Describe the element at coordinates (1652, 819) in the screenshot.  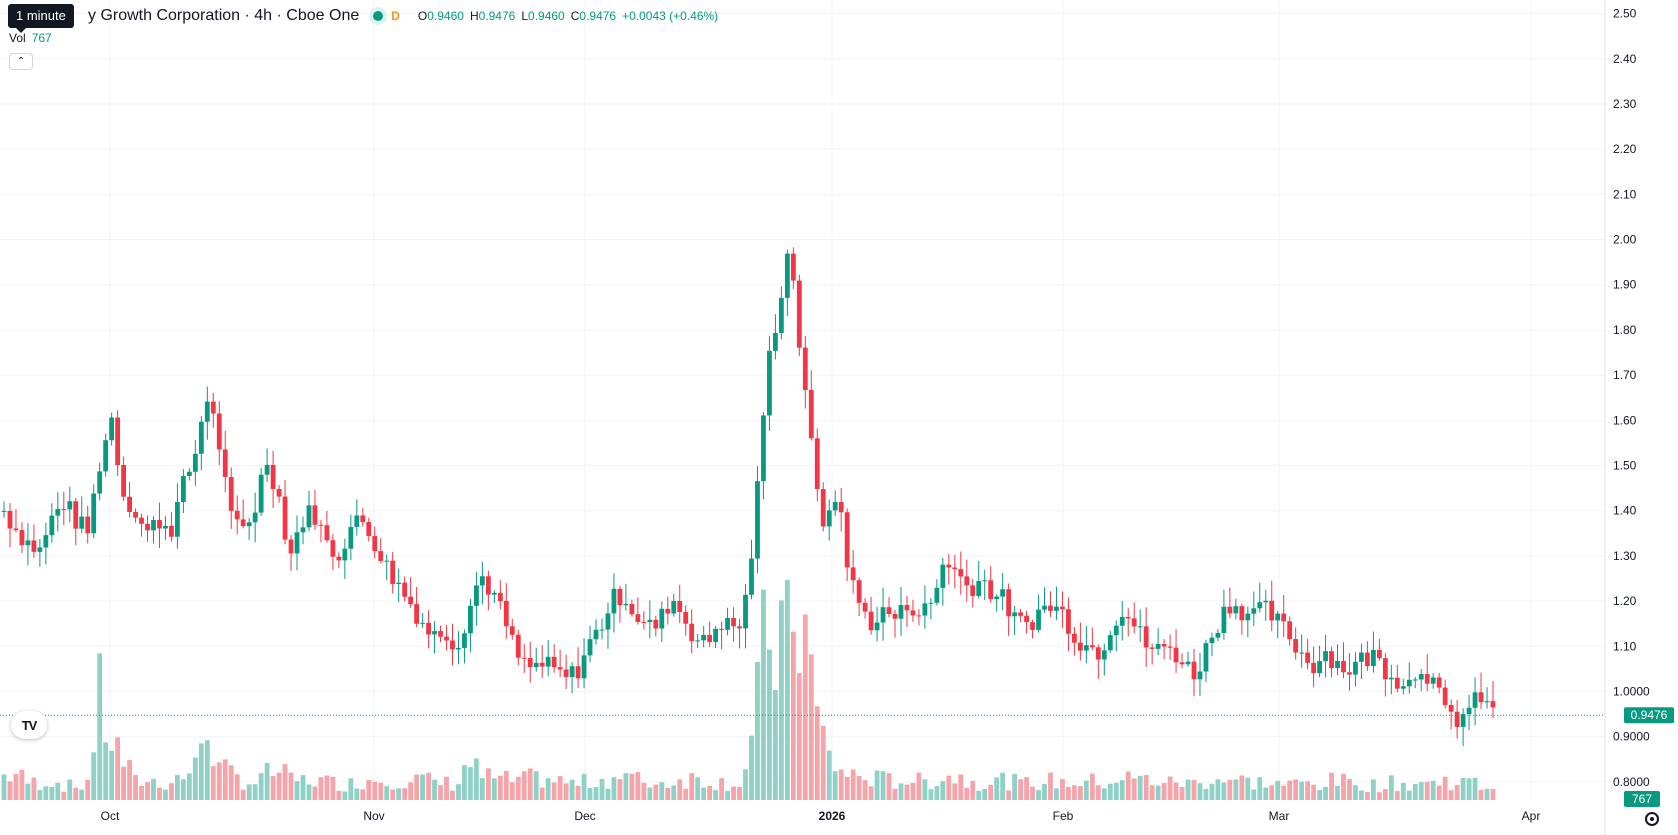
I see `gear-icon` at that location.